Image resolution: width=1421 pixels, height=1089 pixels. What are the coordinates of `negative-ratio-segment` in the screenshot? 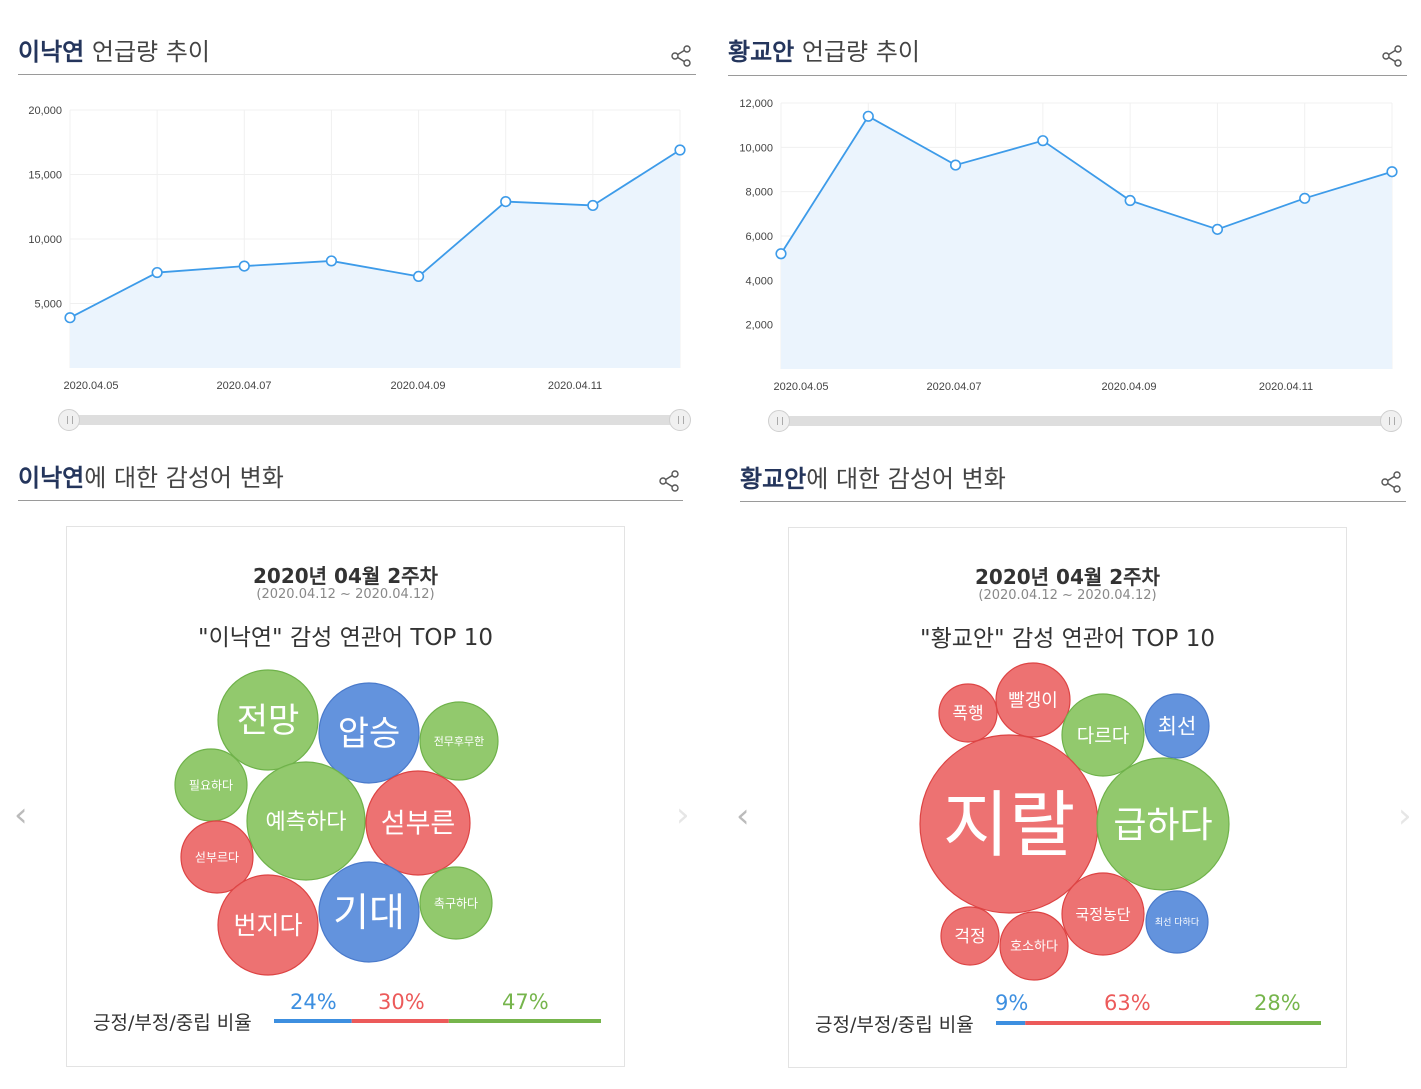 It's located at (1127, 1023).